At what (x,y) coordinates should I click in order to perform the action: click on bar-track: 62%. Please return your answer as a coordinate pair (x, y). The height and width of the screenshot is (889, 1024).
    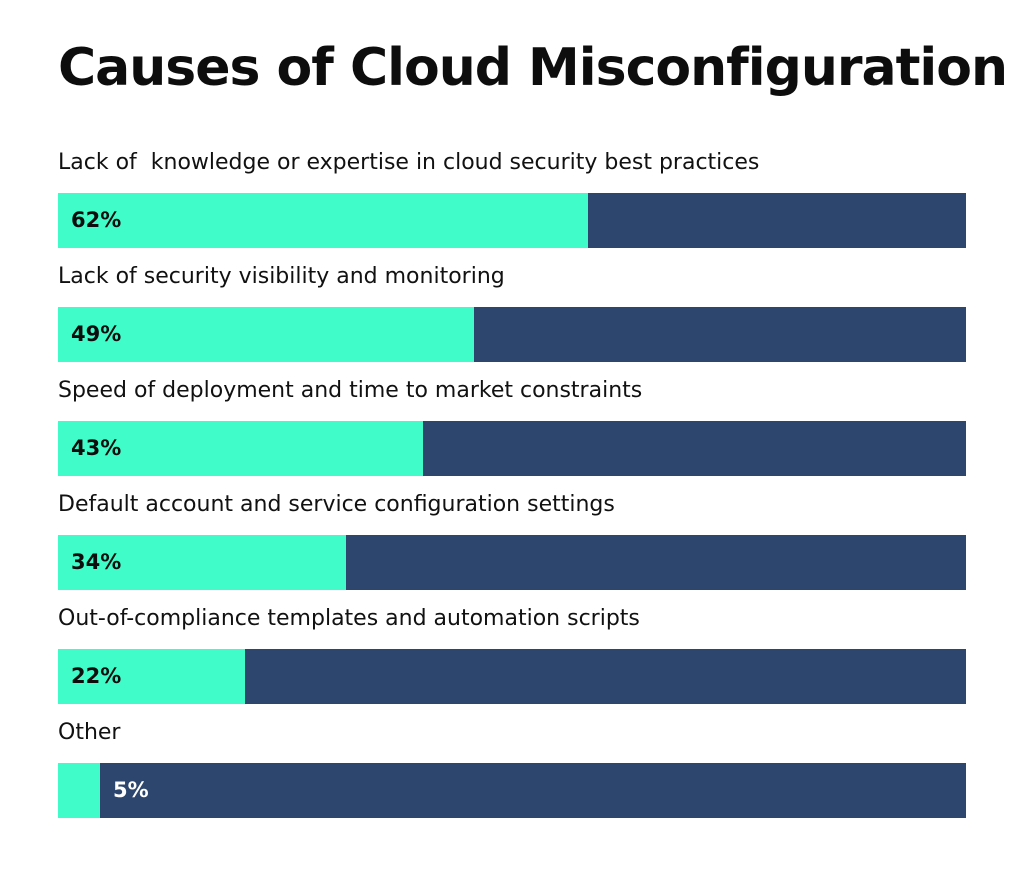
    Looking at the image, I should click on (512, 220).